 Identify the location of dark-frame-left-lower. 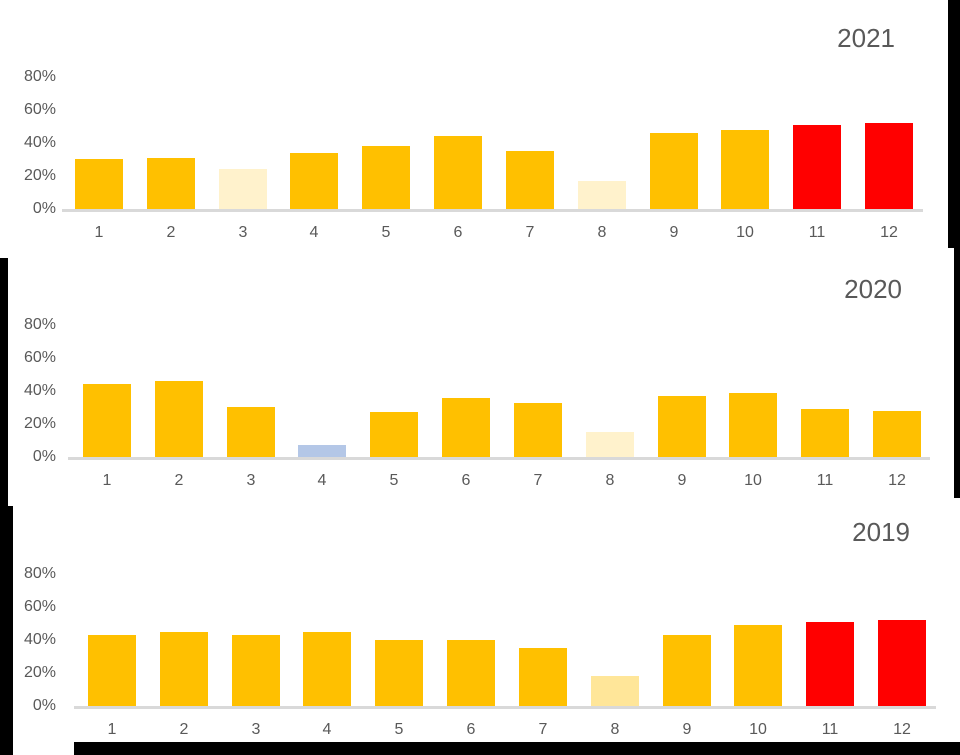
(6, 630).